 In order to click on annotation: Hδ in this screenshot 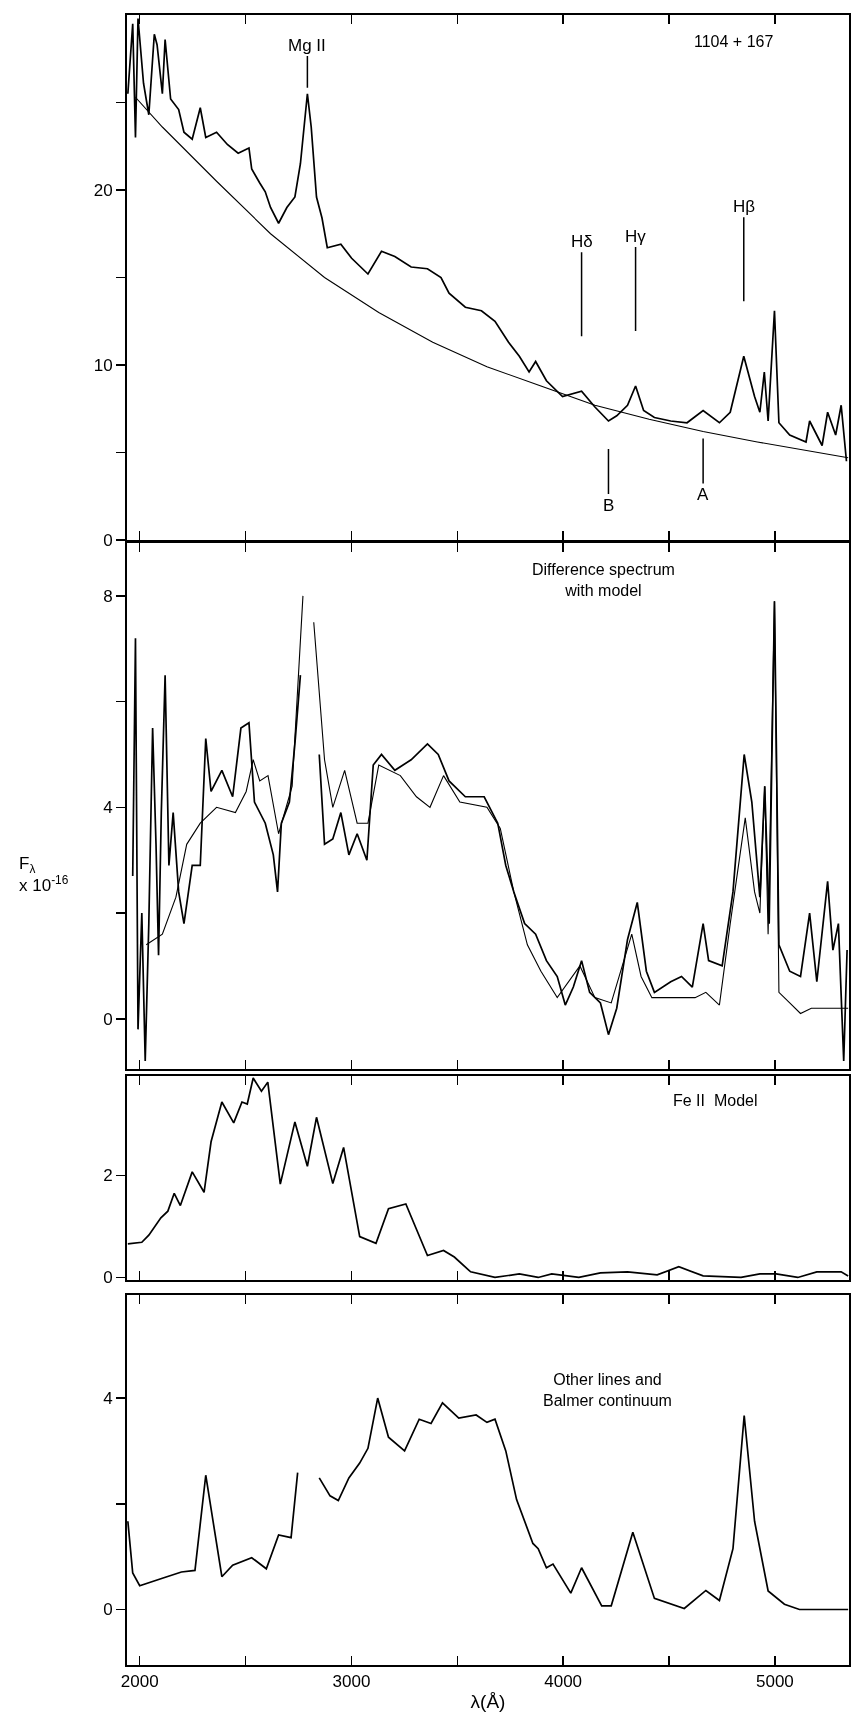, I will do `click(582, 241)`.